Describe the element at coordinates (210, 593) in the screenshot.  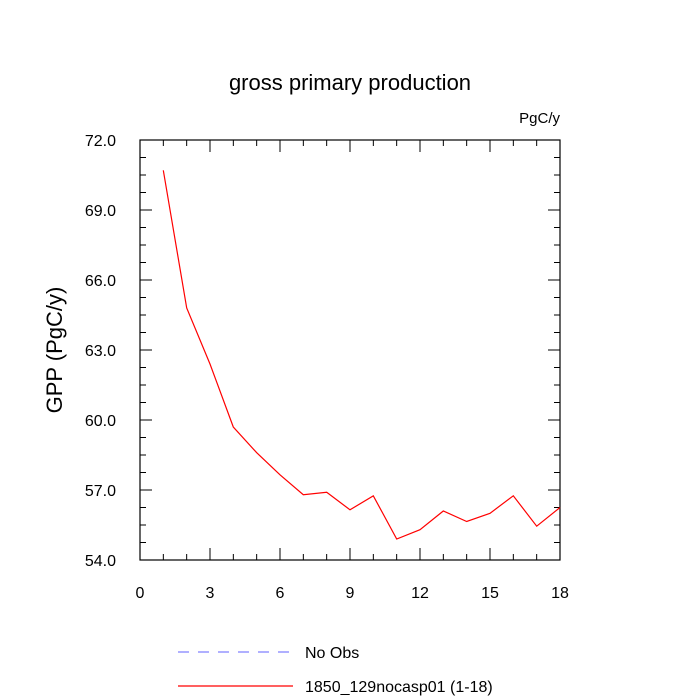
I see `x-tick-label: 3` at that location.